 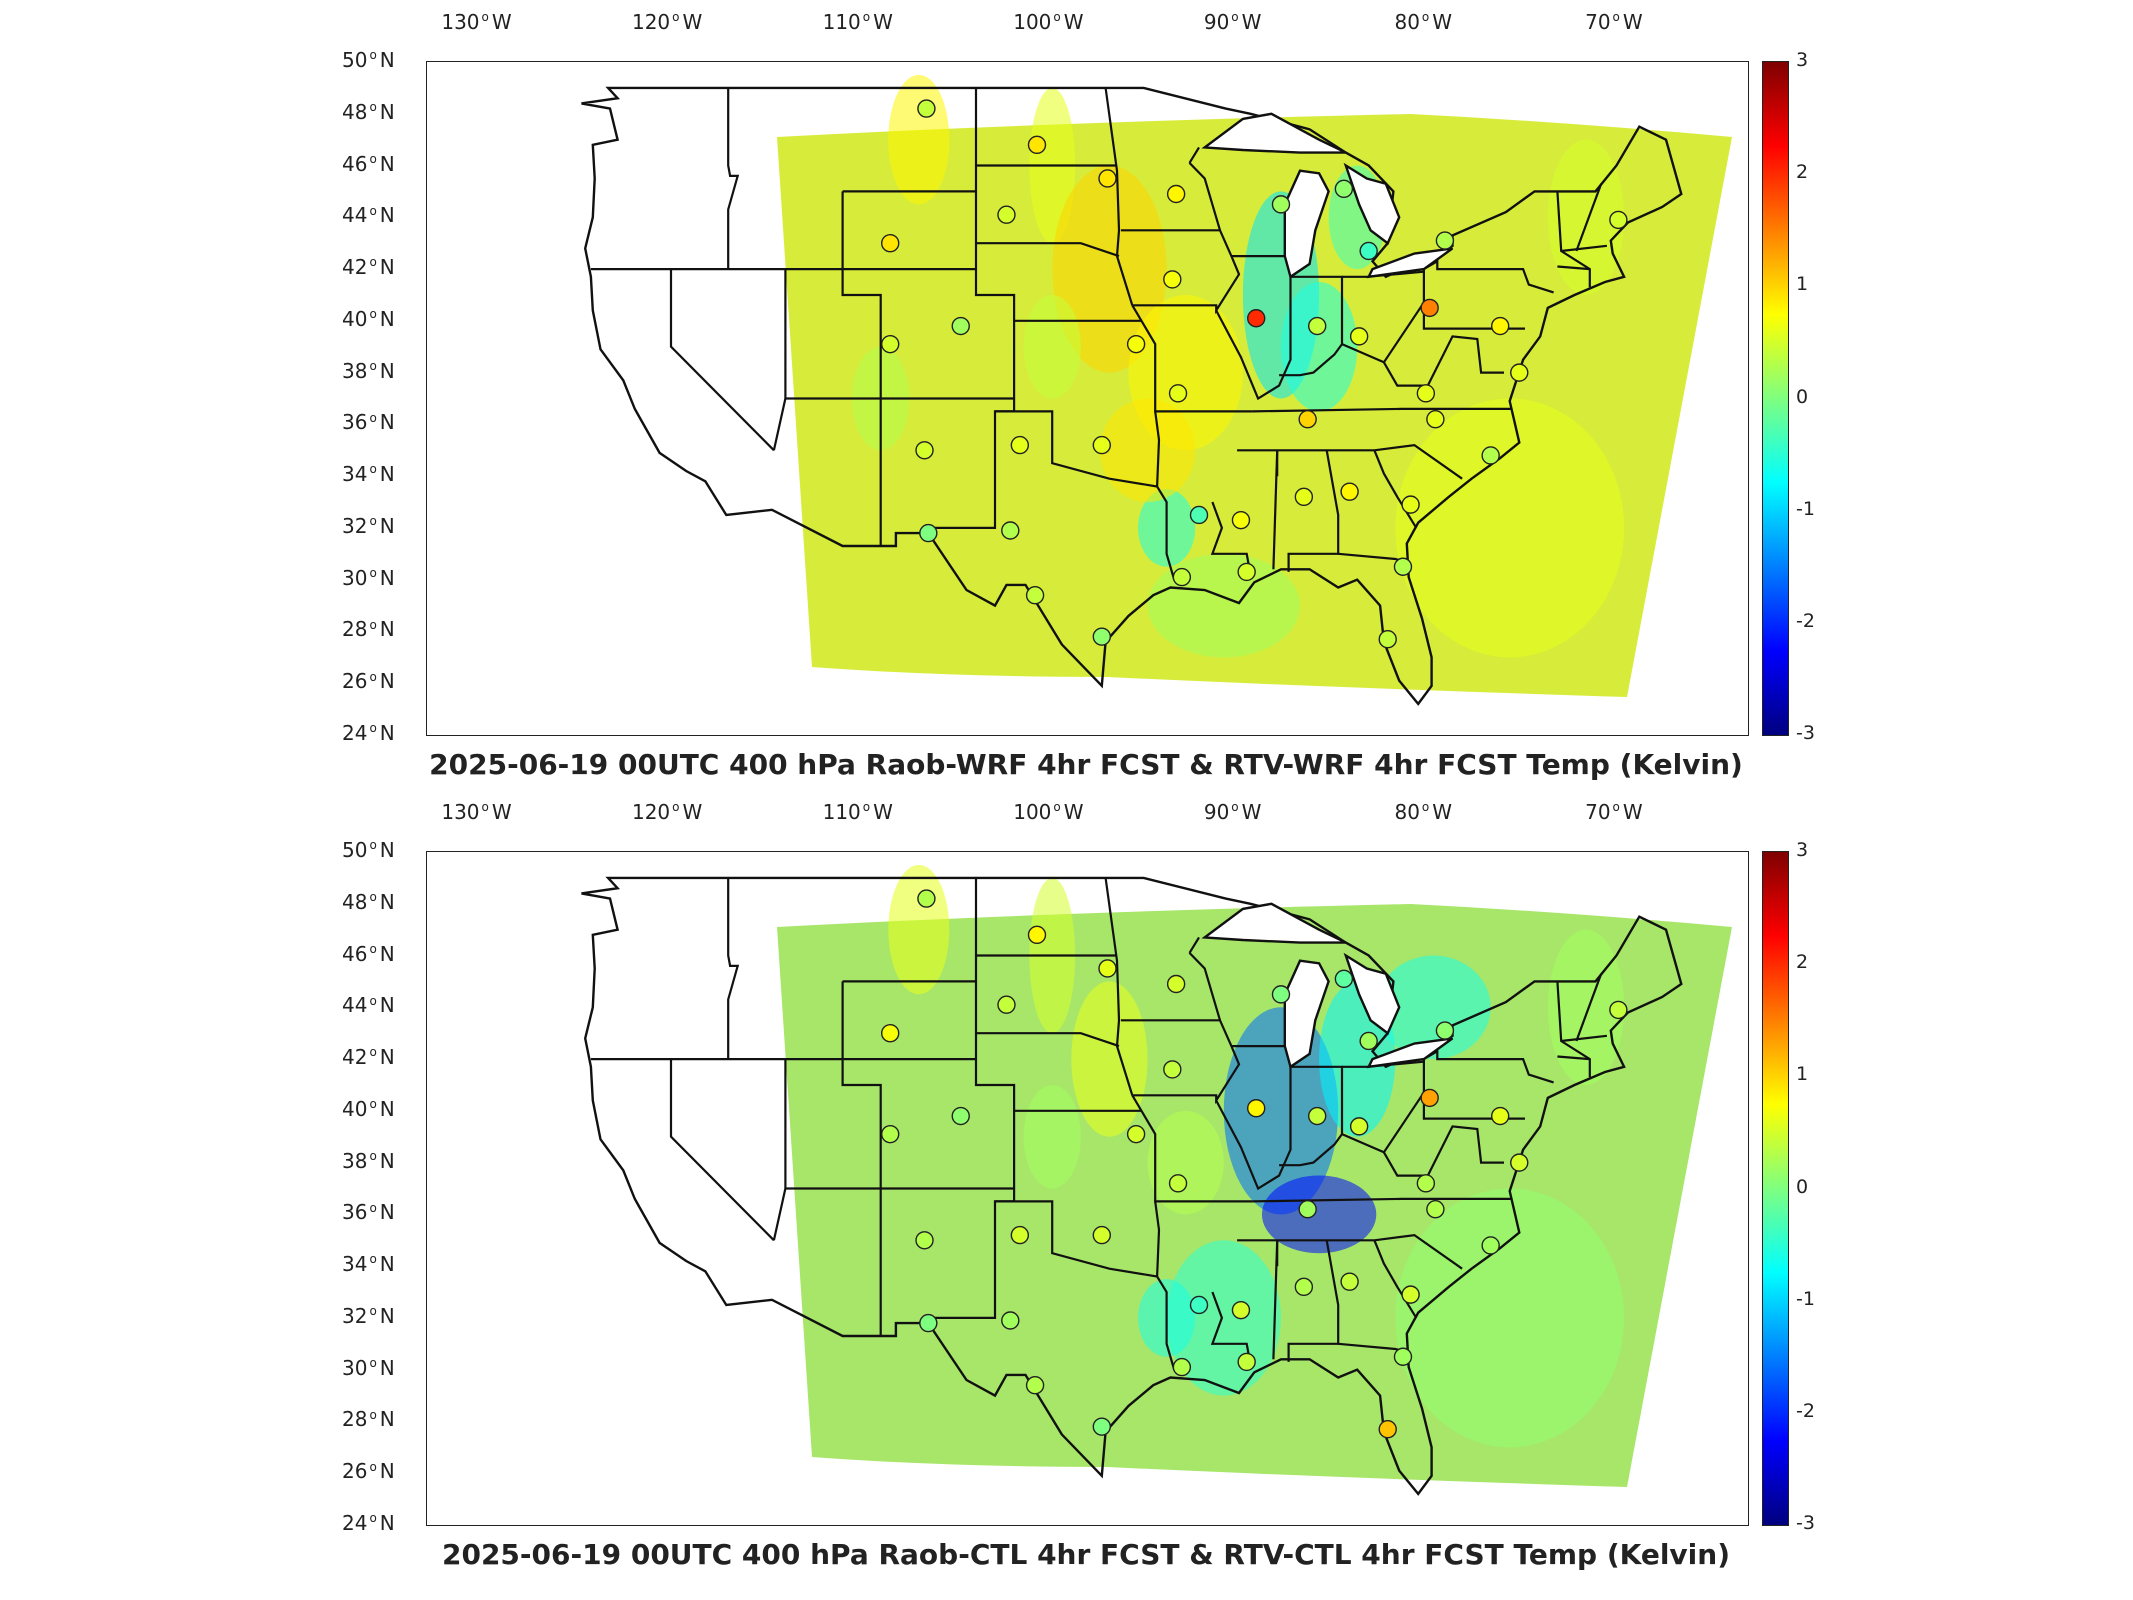 I want to click on top-lon-tick-label: 80 o W, so click(x=1423, y=22).